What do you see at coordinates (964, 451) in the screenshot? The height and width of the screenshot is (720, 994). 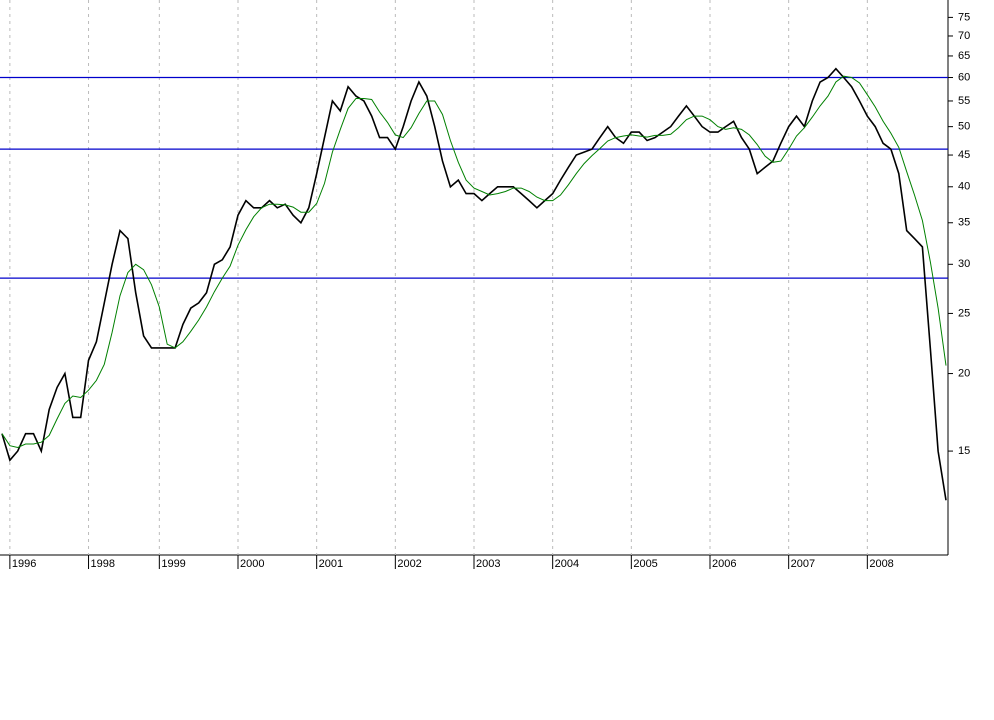 I see `y-tick-label: 15` at bounding box center [964, 451].